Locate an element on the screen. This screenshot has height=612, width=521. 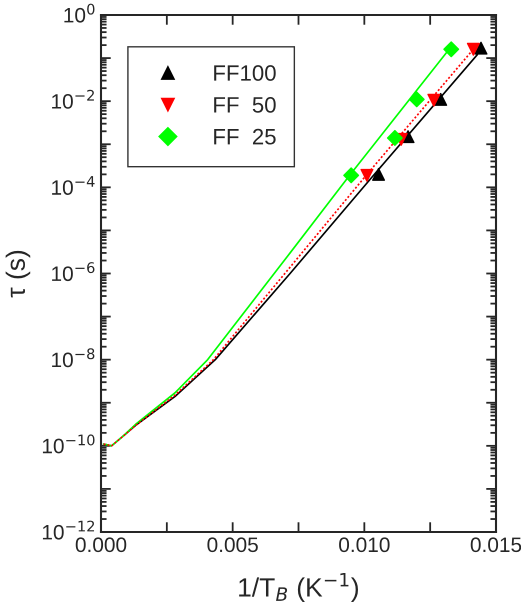
y-tick-label: 10$^{0}$ is located at coordinates (79, 13).